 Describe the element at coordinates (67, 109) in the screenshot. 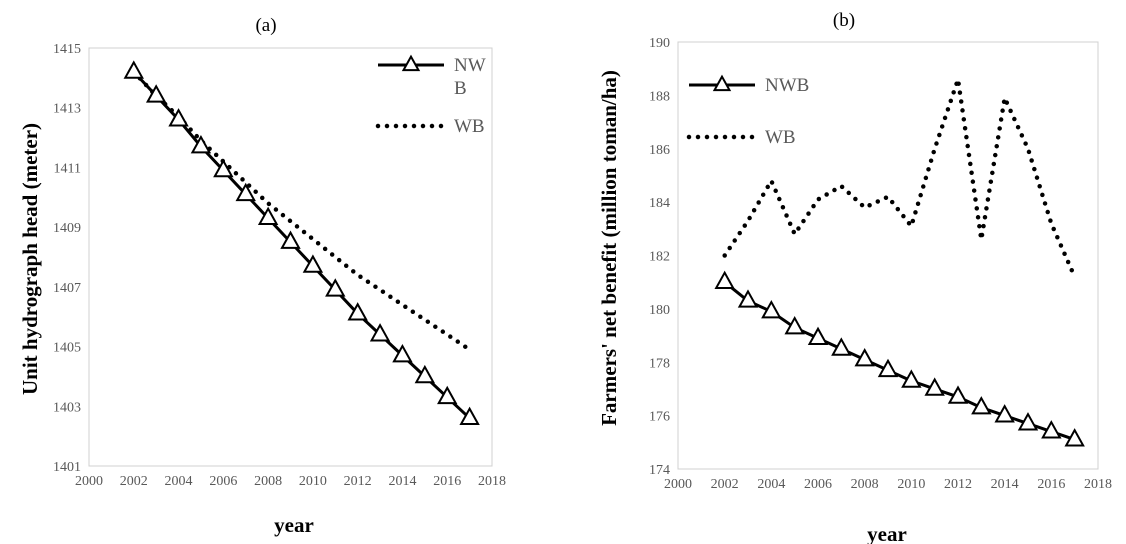

I see `y-tick-label: 1413` at that location.